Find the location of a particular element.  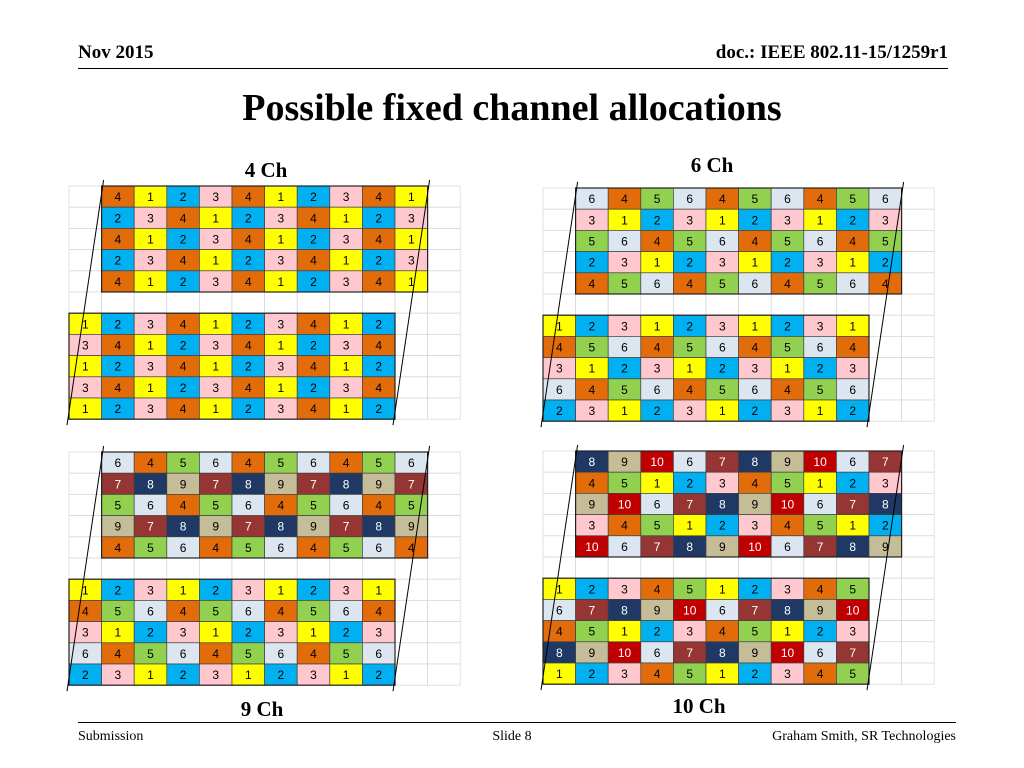

bottom-block-cell-label: 9 is located at coordinates (657, 611).